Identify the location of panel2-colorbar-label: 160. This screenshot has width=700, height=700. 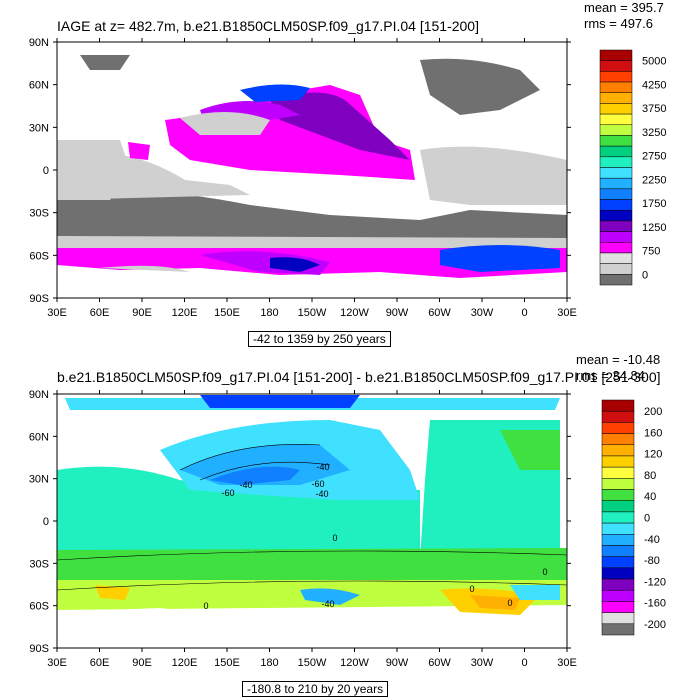
(653, 433).